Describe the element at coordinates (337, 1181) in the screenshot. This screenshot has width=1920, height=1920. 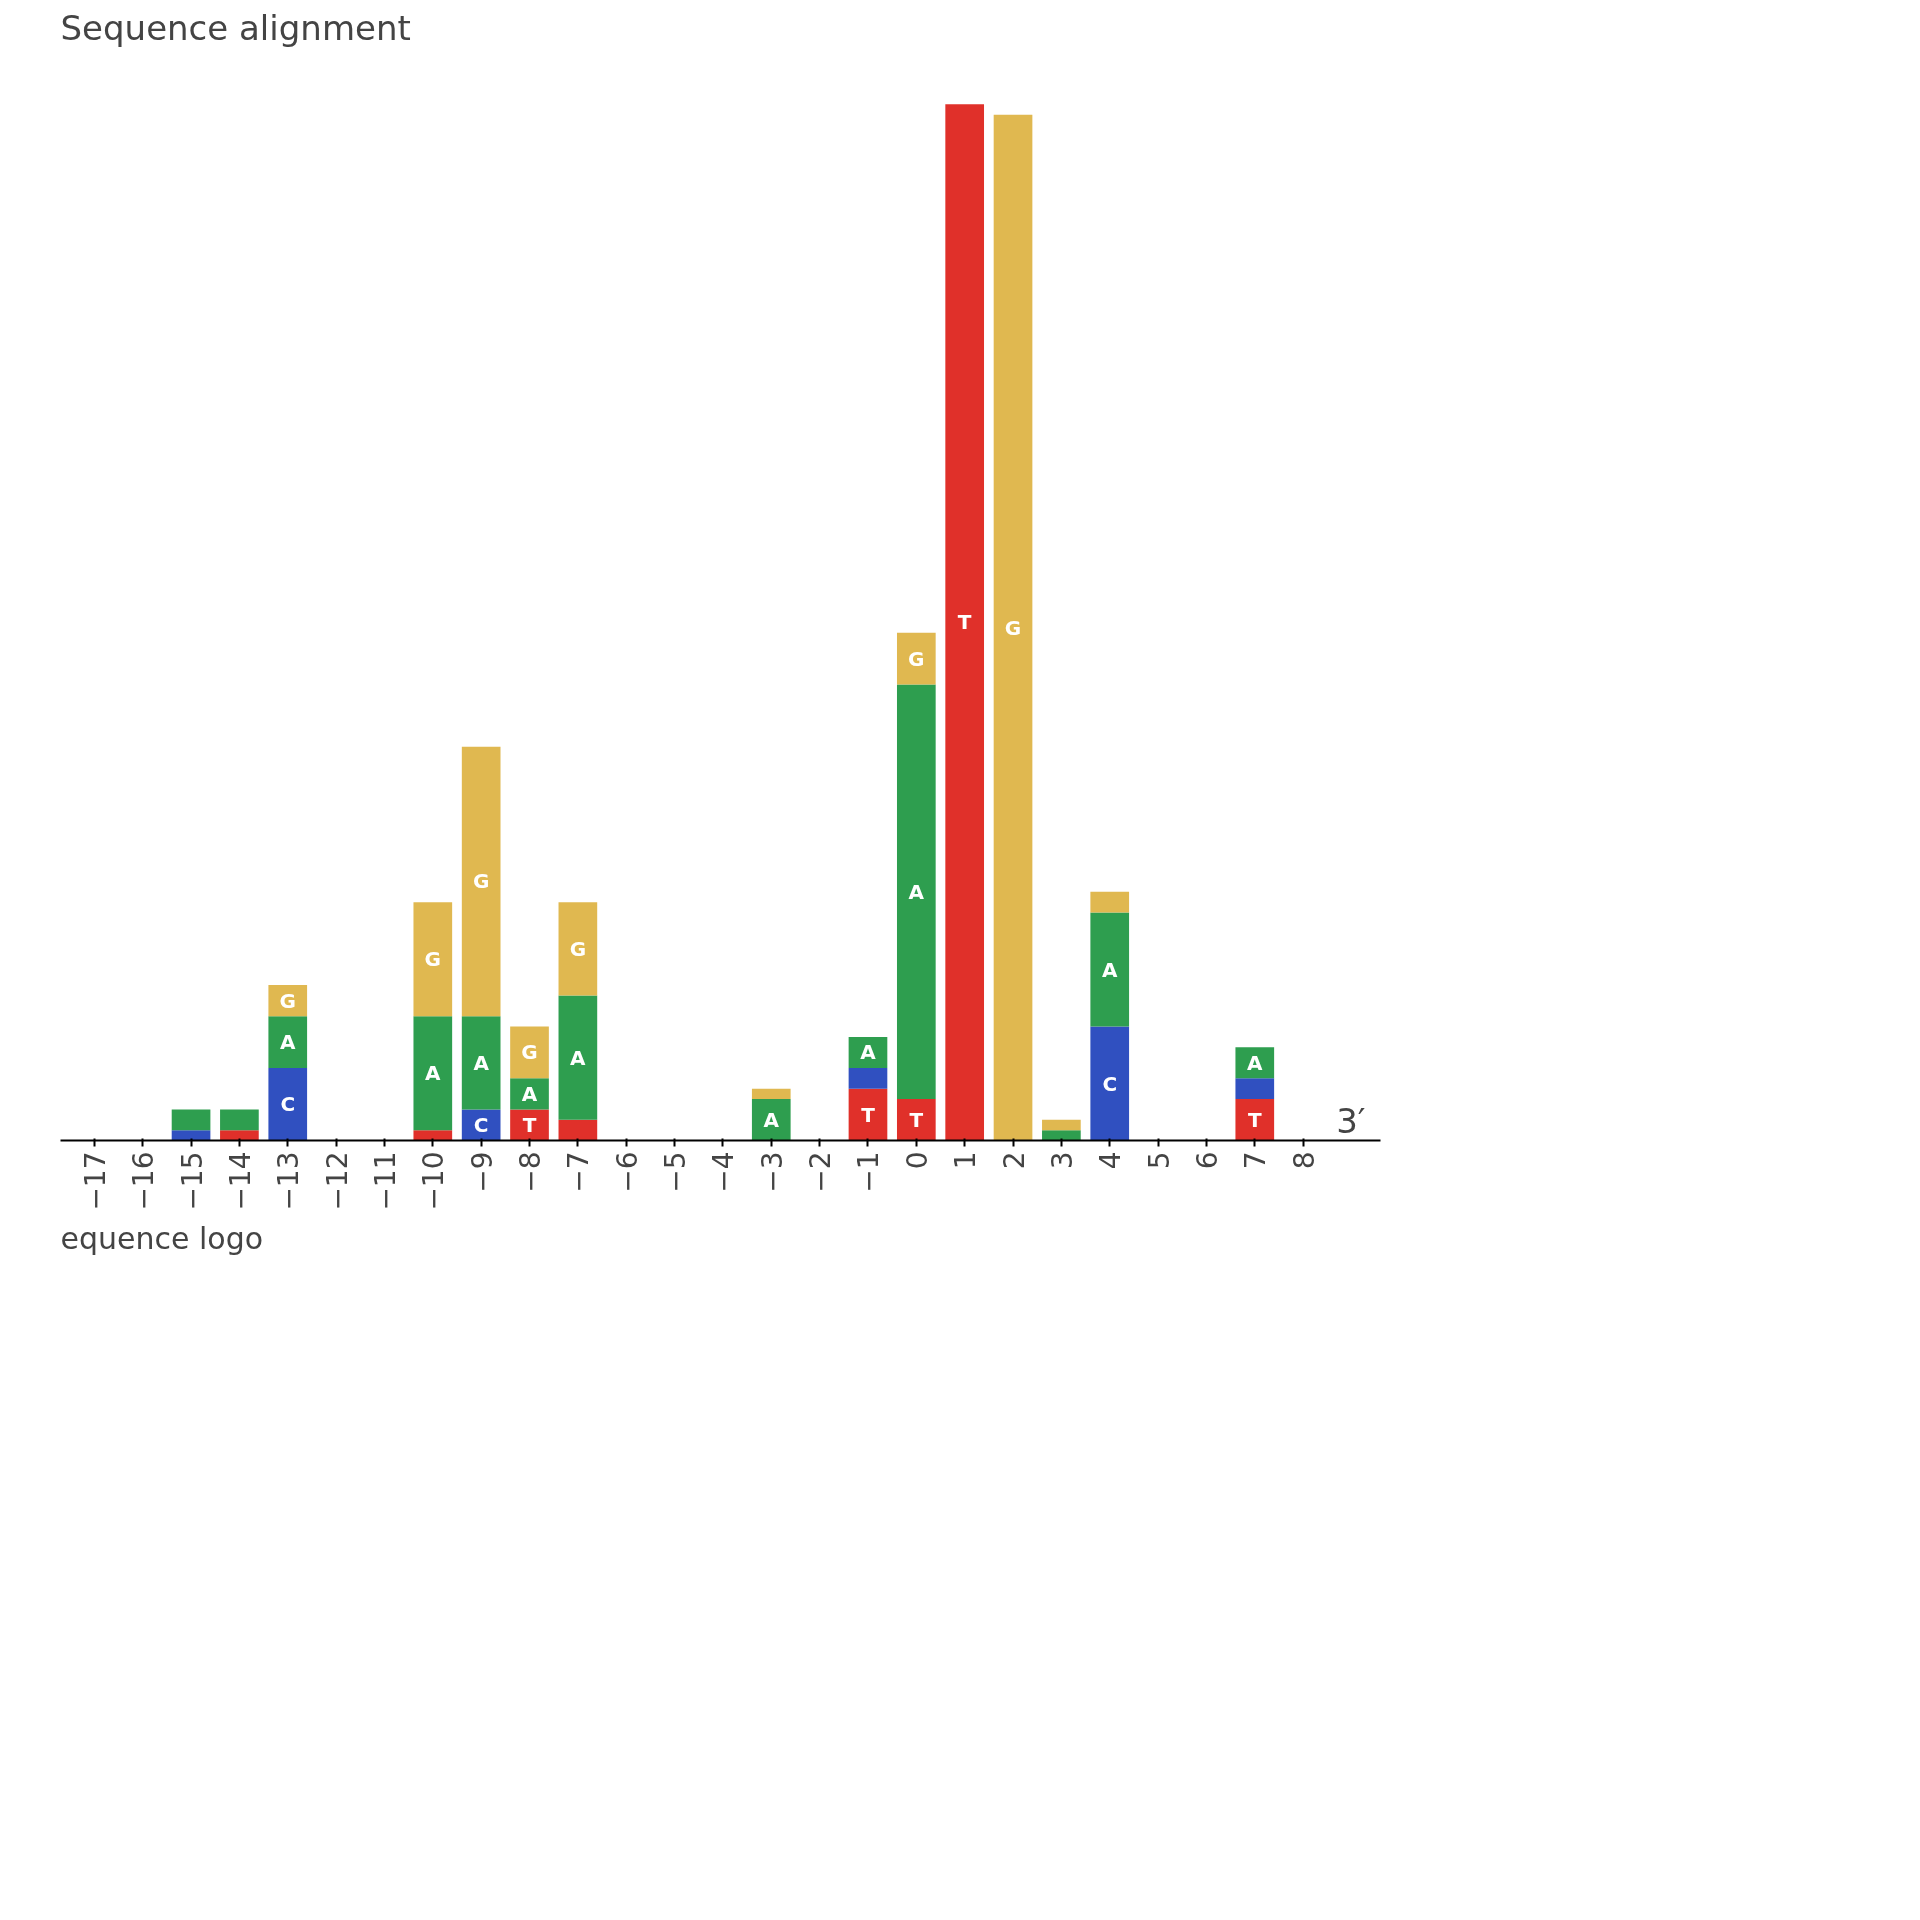
I see `x-tick-label: −12` at that location.